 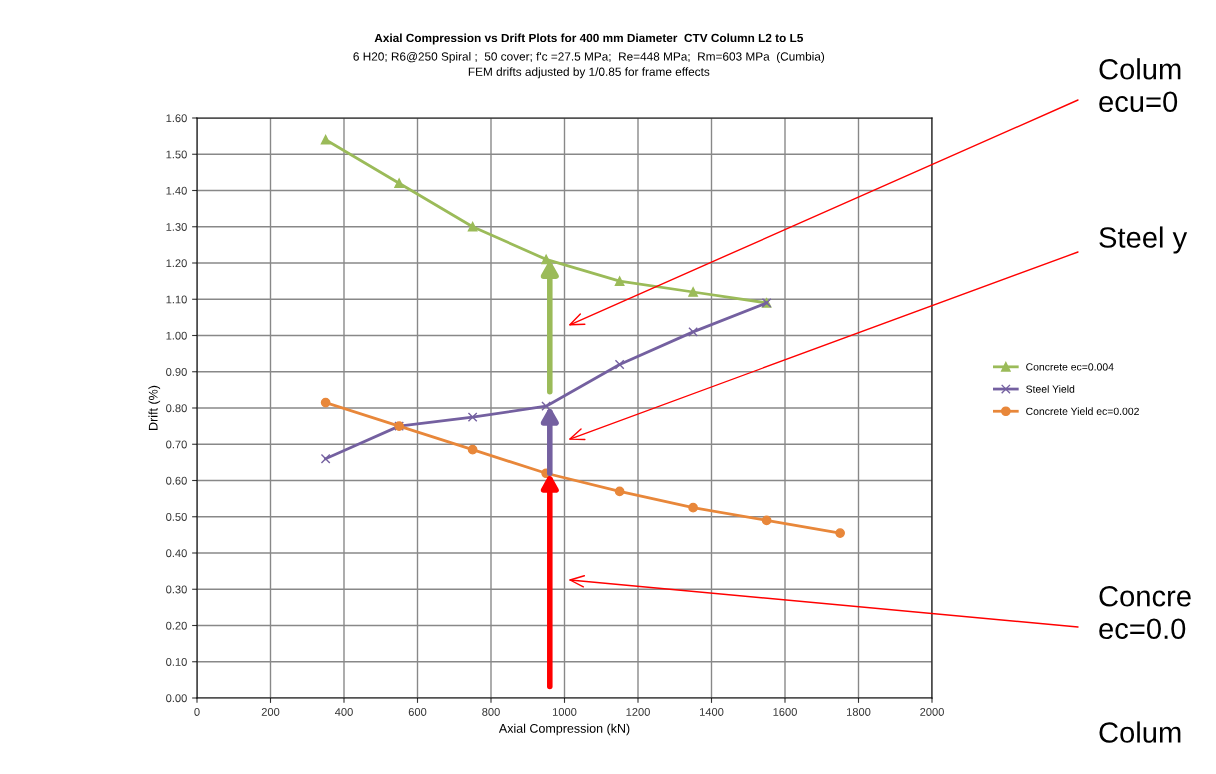 I want to click on x-tick-label: 600, so click(x=417, y=712).